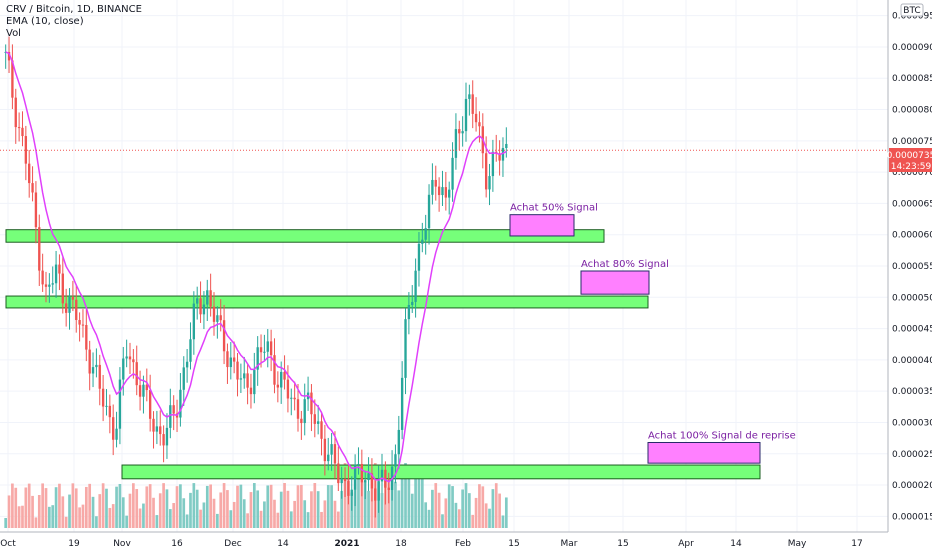 This screenshot has width=932, height=550. What do you see at coordinates (909, 156) in the screenshot?
I see `price-tag-value: 0.0000735` at bounding box center [909, 156].